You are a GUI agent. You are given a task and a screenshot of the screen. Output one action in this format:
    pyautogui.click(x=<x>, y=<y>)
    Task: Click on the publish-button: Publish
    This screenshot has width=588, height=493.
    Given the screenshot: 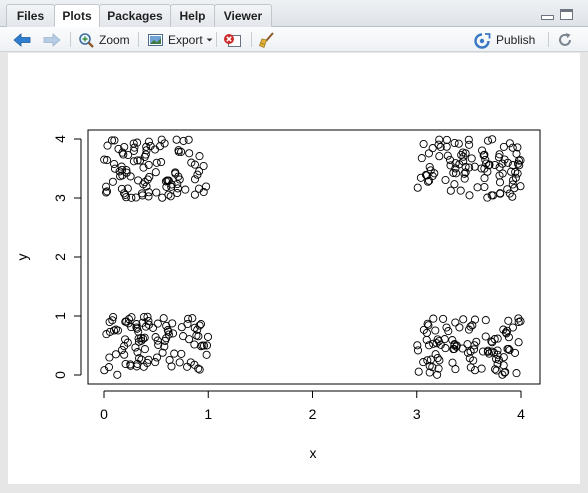 What is the action you would take?
    pyautogui.click(x=504, y=40)
    